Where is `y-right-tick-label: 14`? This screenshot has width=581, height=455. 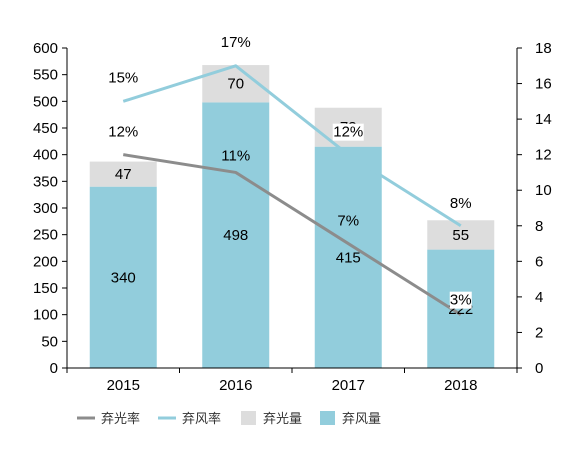 y-right-tick-label: 14 is located at coordinates (543, 119).